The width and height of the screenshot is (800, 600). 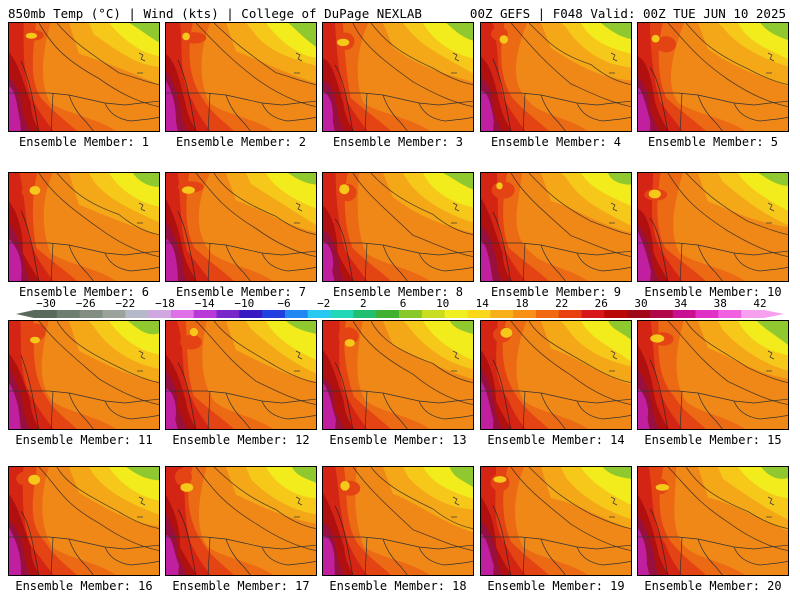 What do you see at coordinates (403, 304) in the screenshot?
I see `colorbar-tick-label: 6` at bounding box center [403, 304].